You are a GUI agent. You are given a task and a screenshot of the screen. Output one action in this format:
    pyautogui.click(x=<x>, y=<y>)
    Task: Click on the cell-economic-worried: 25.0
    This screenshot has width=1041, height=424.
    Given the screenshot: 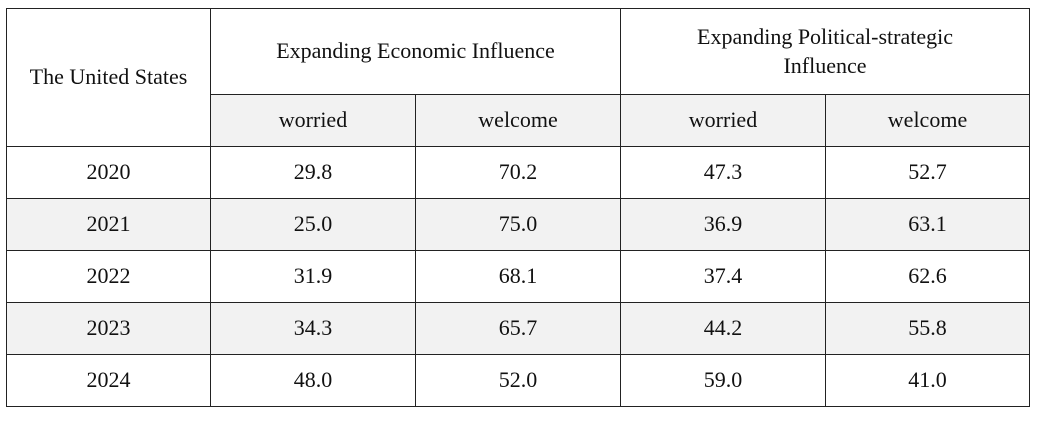 What is the action you would take?
    pyautogui.click(x=313, y=224)
    